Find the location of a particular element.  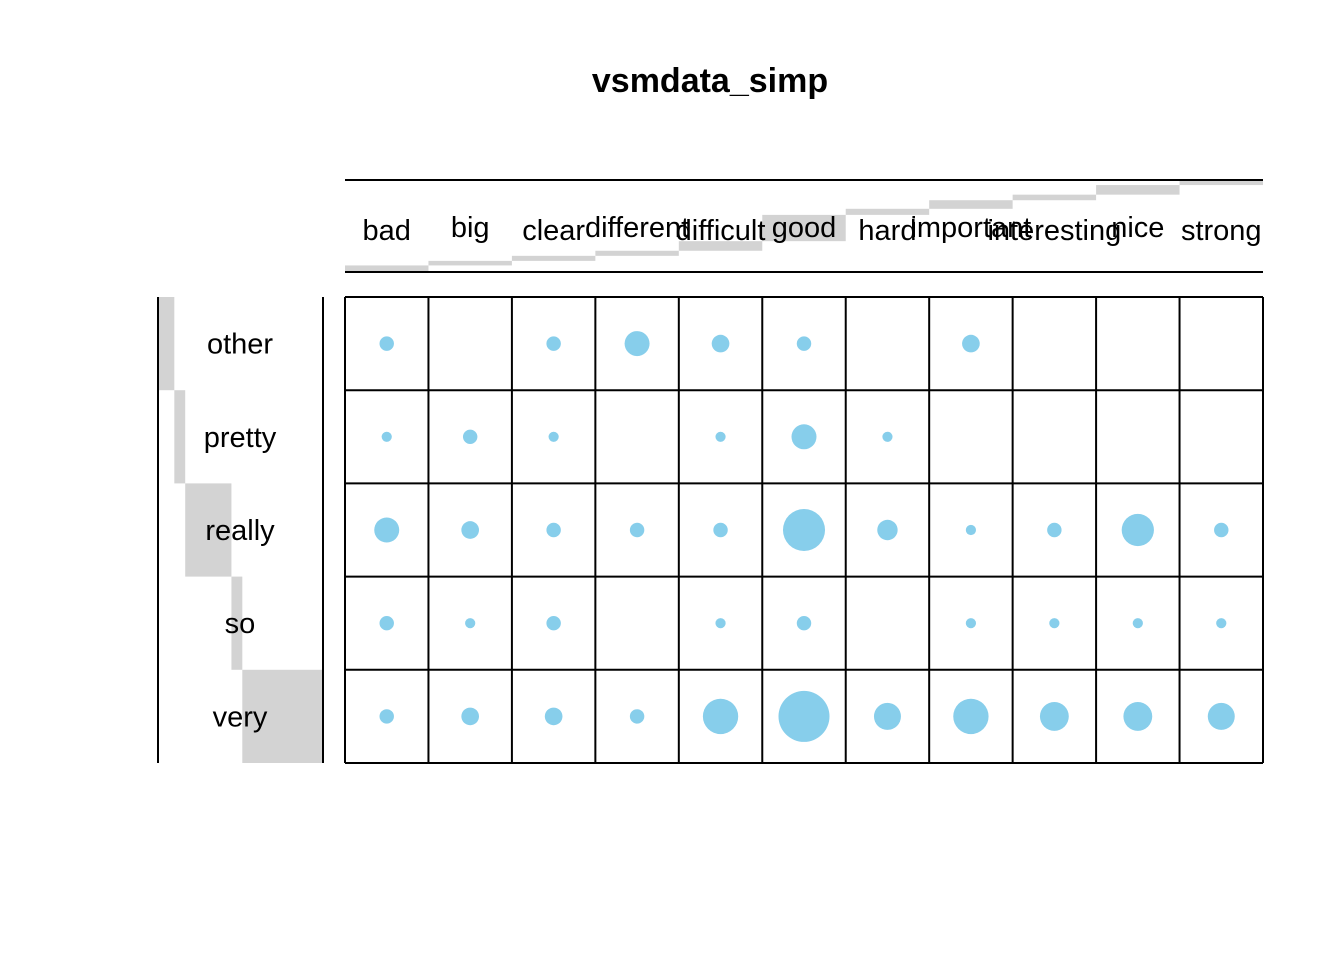

balloon-really-strong is located at coordinates (1221, 530).